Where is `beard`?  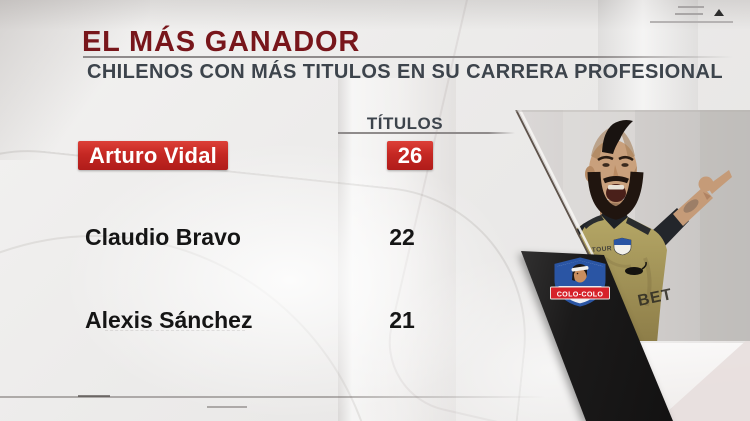
beard is located at coordinates (615, 195).